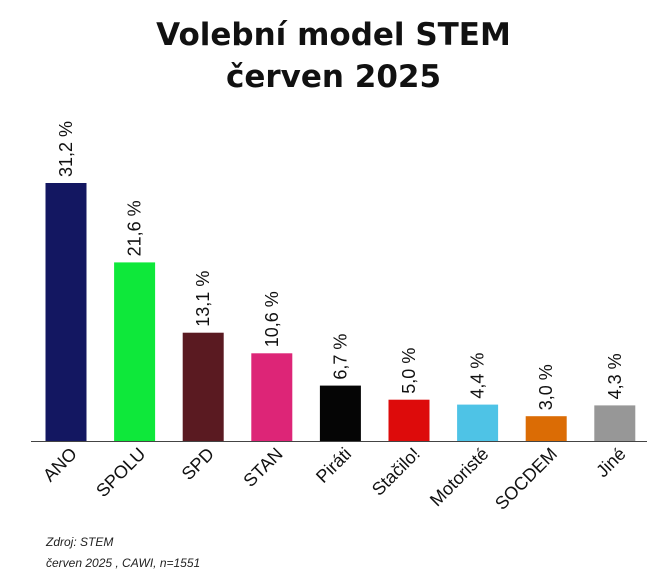  Describe the element at coordinates (203, 299) in the screenshot. I see `bar-value-label: 13,1 %` at that location.